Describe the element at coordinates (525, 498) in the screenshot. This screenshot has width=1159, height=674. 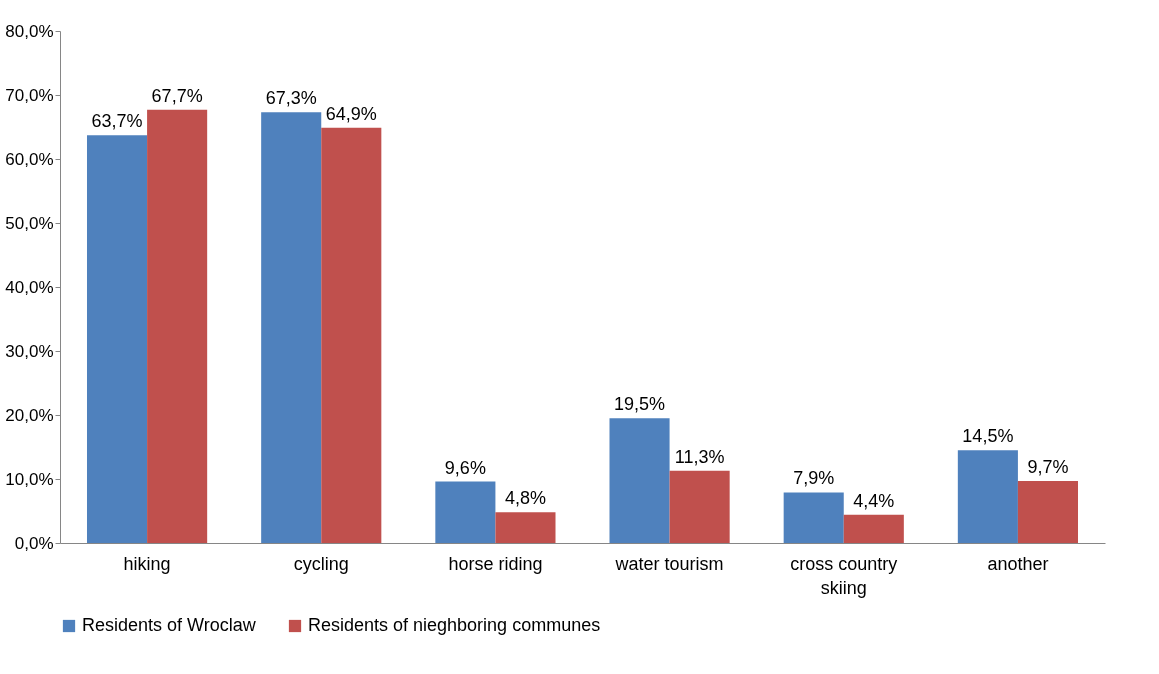
I see `data-label: 4,8%` at that location.